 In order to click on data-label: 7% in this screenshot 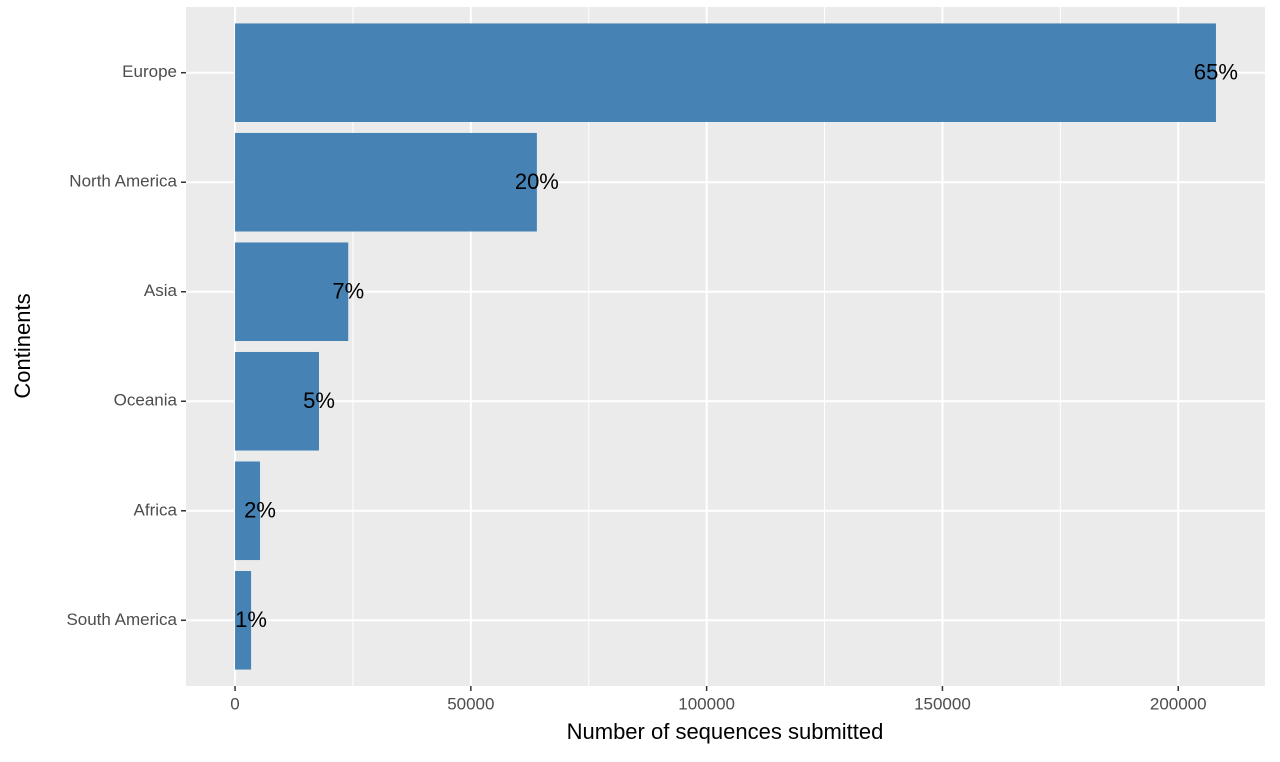, I will do `click(348, 291)`.